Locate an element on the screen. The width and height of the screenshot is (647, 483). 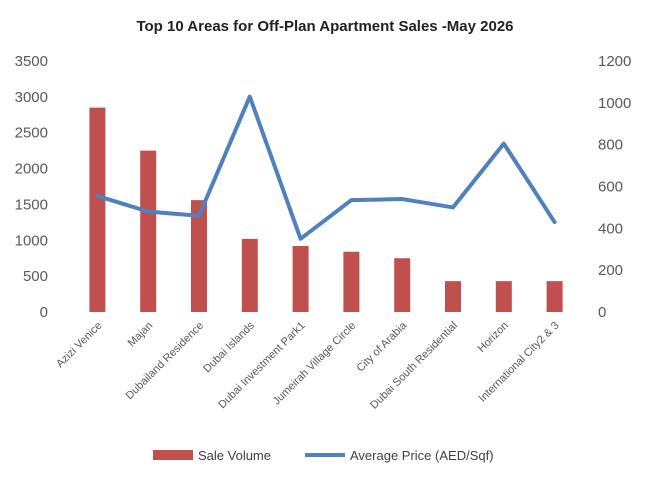
right-axis: 0 200 400 600 800 1000 1200 is located at coordinates (614, 187).